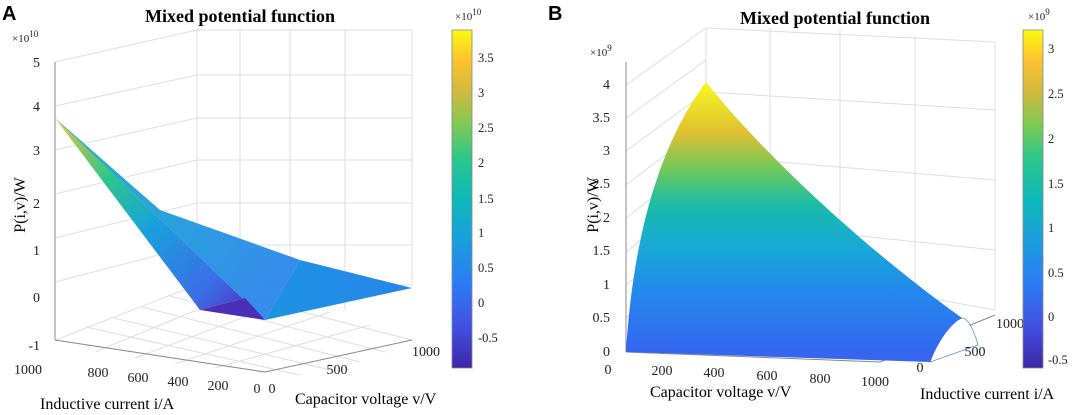 This screenshot has width=1072, height=415. I want to click on panel-a-y-label: Capacitor voltage v/V, so click(366, 399).